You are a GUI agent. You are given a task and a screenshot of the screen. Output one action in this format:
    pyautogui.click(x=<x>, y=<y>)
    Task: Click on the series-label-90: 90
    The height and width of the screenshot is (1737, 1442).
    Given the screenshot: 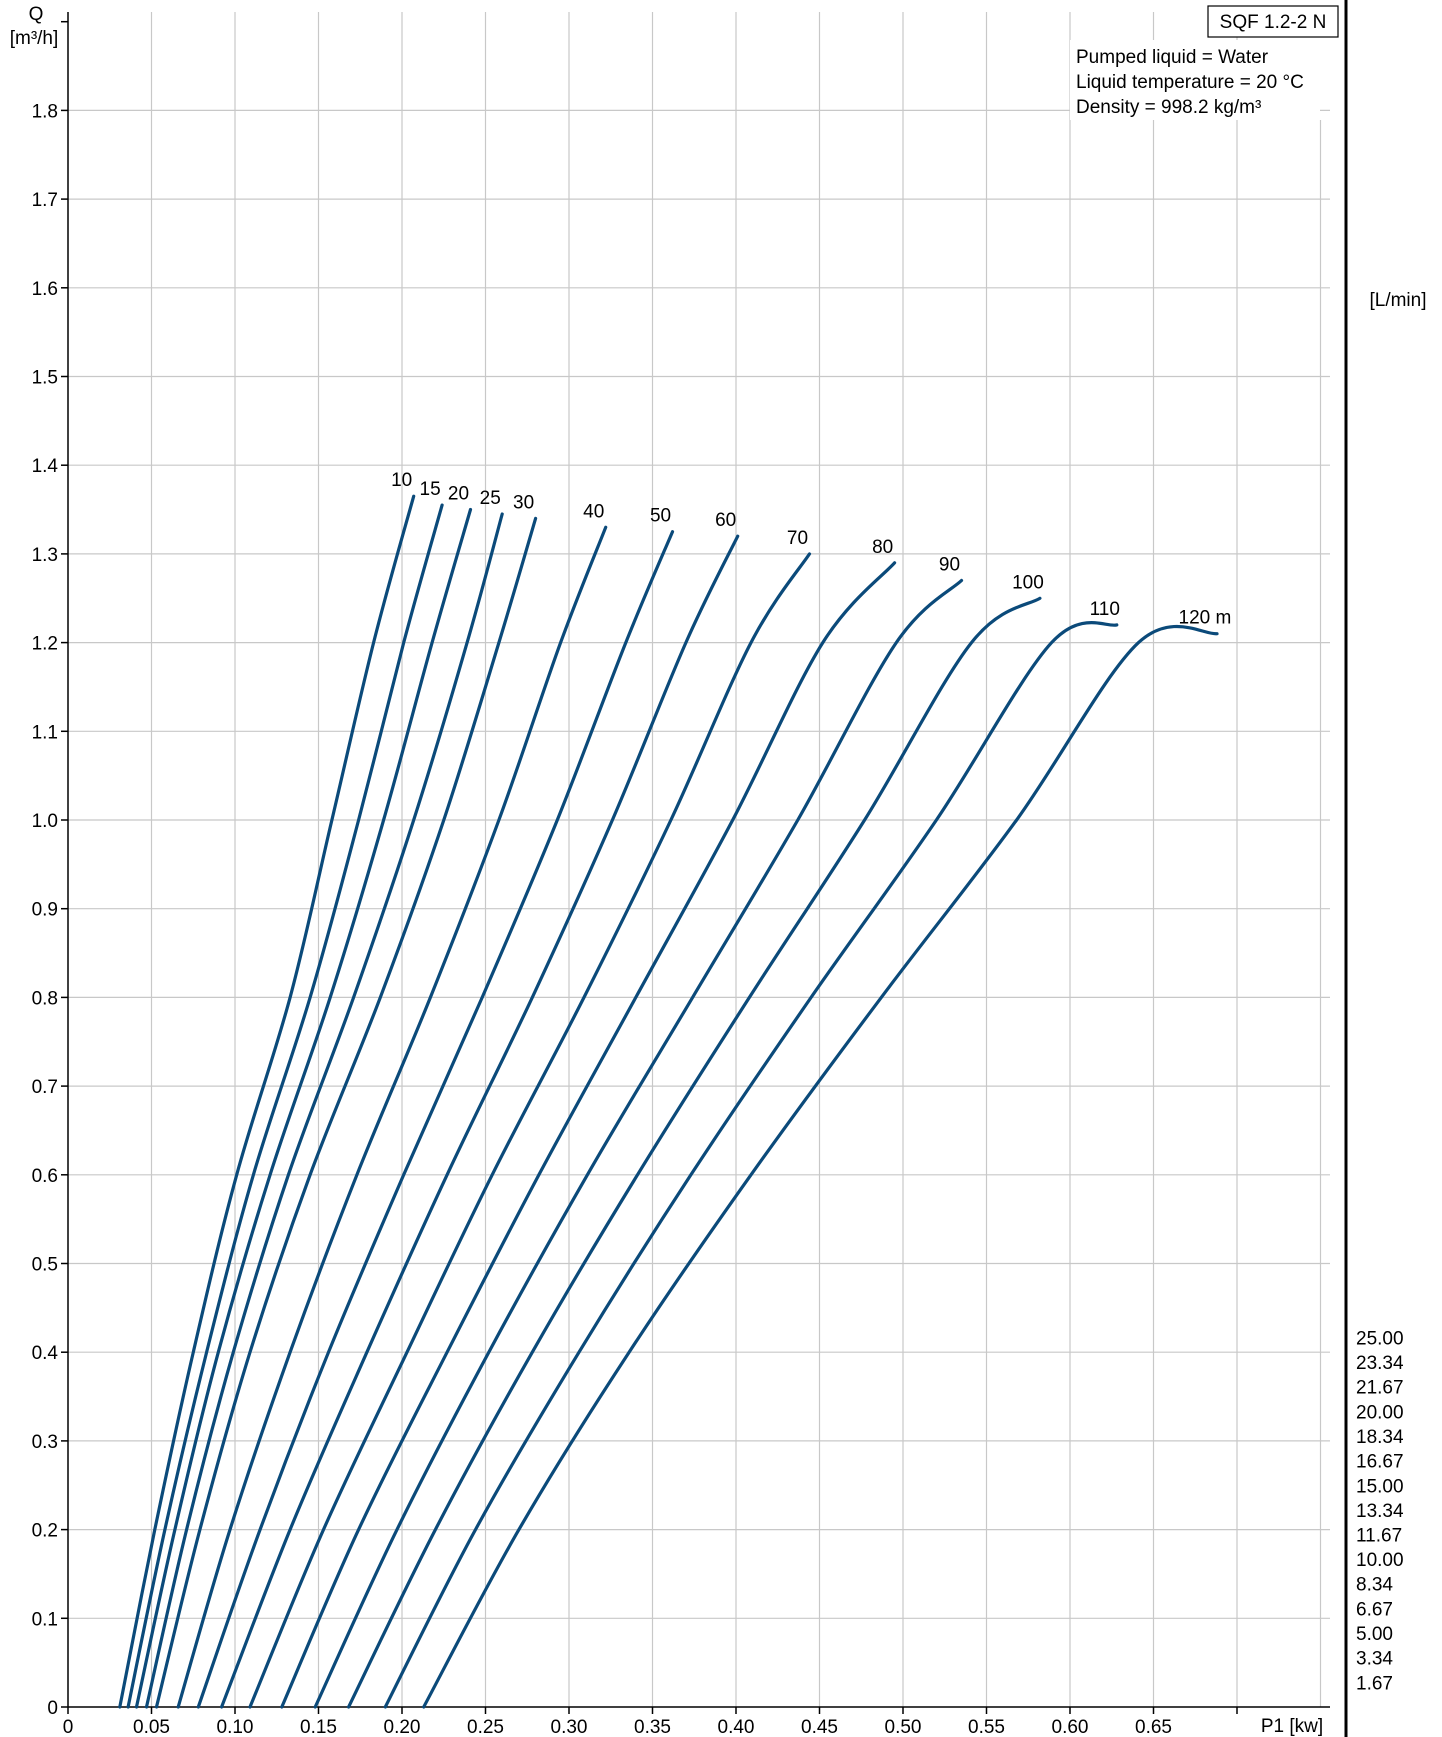 What is the action you would take?
    pyautogui.click(x=949, y=565)
    